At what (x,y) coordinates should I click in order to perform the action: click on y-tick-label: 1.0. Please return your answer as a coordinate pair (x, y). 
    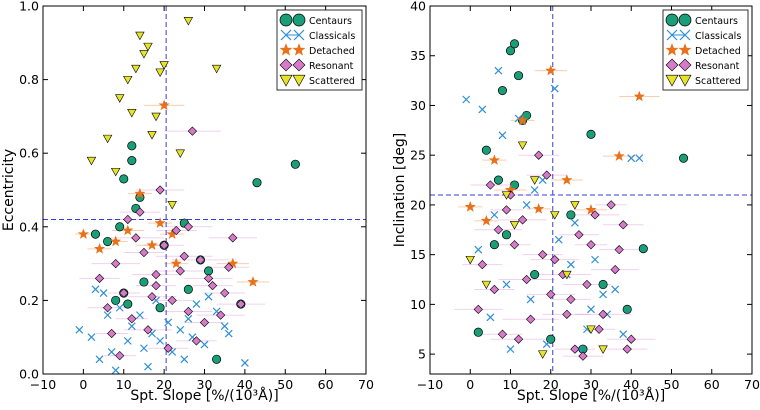
    Looking at the image, I should click on (29, 7).